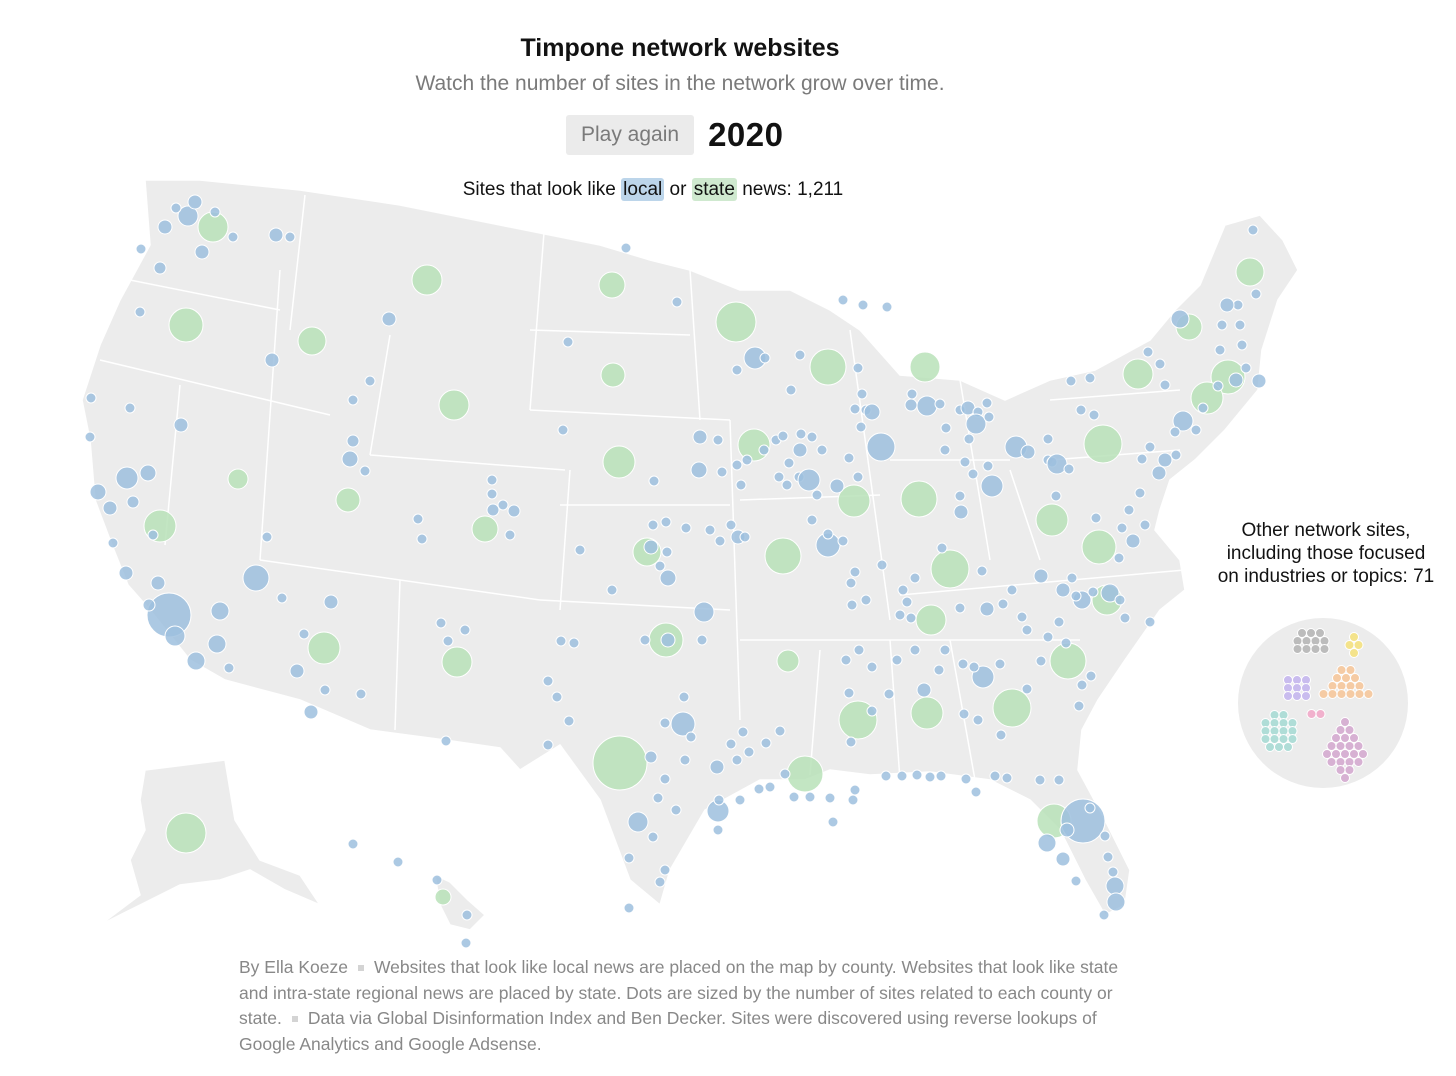  Describe the element at coordinates (1317, 705) in the screenshot. I see `other-sites-dots` at that location.